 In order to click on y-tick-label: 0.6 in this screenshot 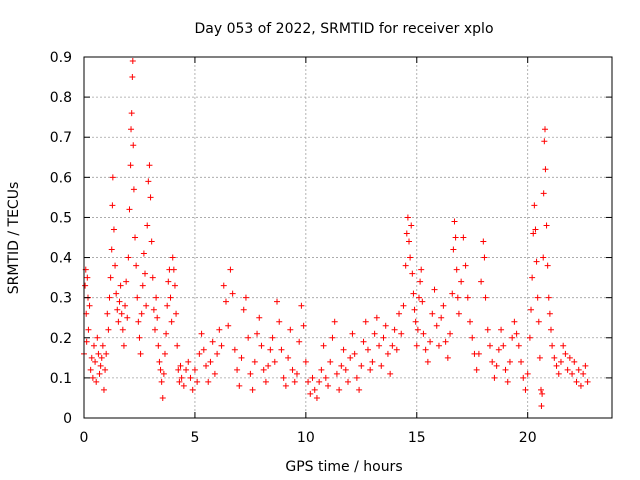, I will do `click(61, 178)`.